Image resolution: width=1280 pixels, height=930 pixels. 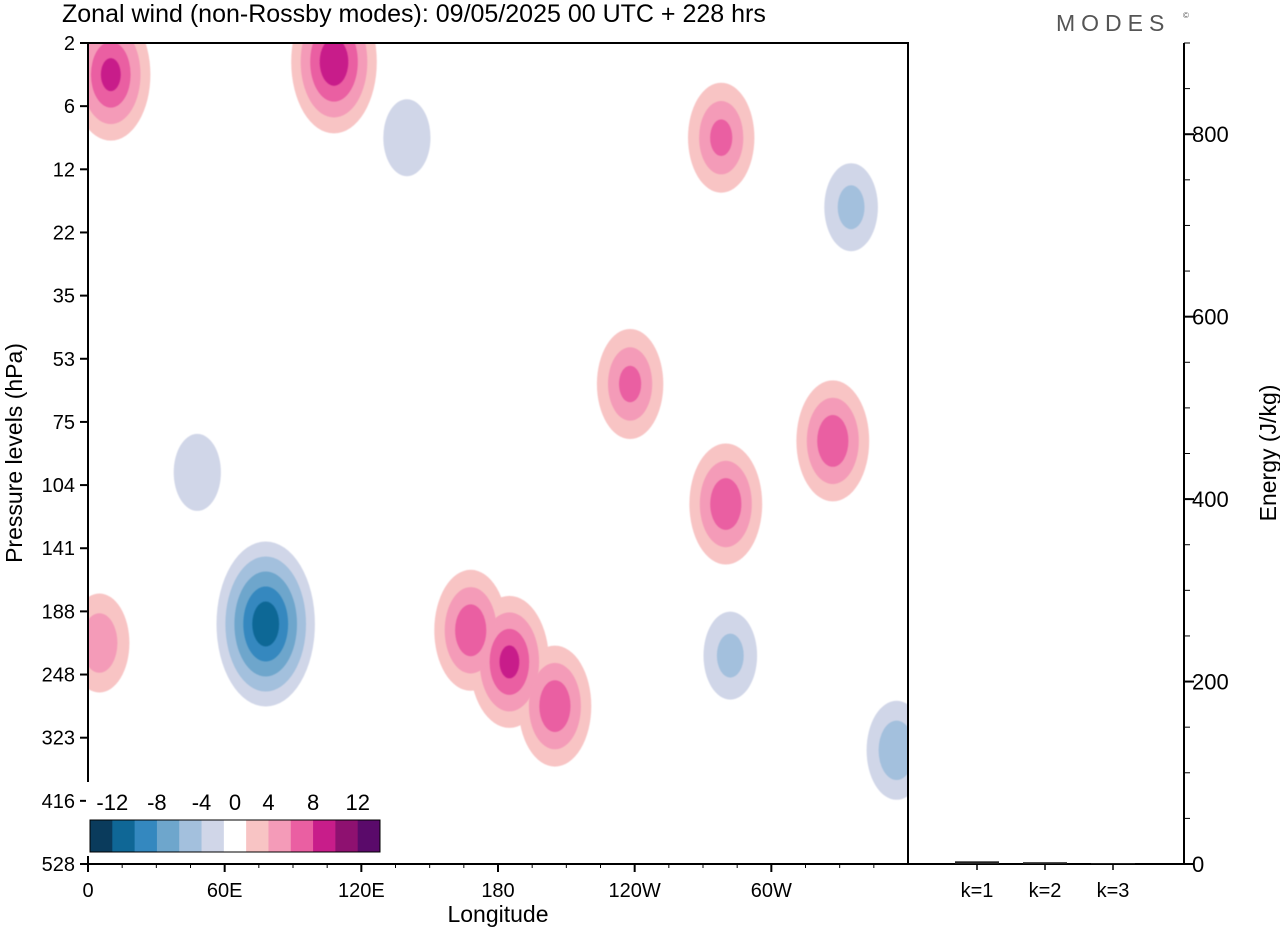 What do you see at coordinates (58, 549) in the screenshot?
I see `y-tick-label: 141` at bounding box center [58, 549].